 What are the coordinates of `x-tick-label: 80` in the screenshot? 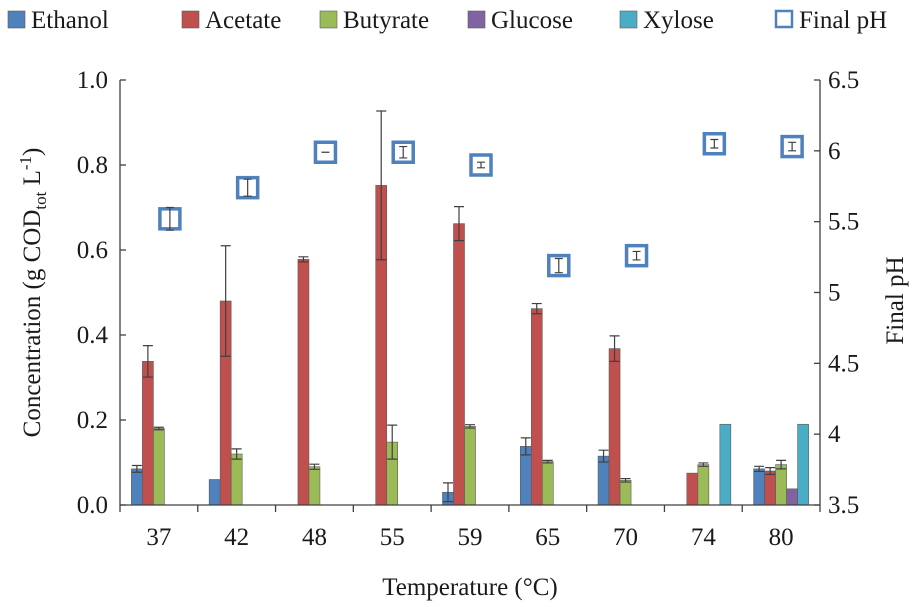 It's located at (781, 537).